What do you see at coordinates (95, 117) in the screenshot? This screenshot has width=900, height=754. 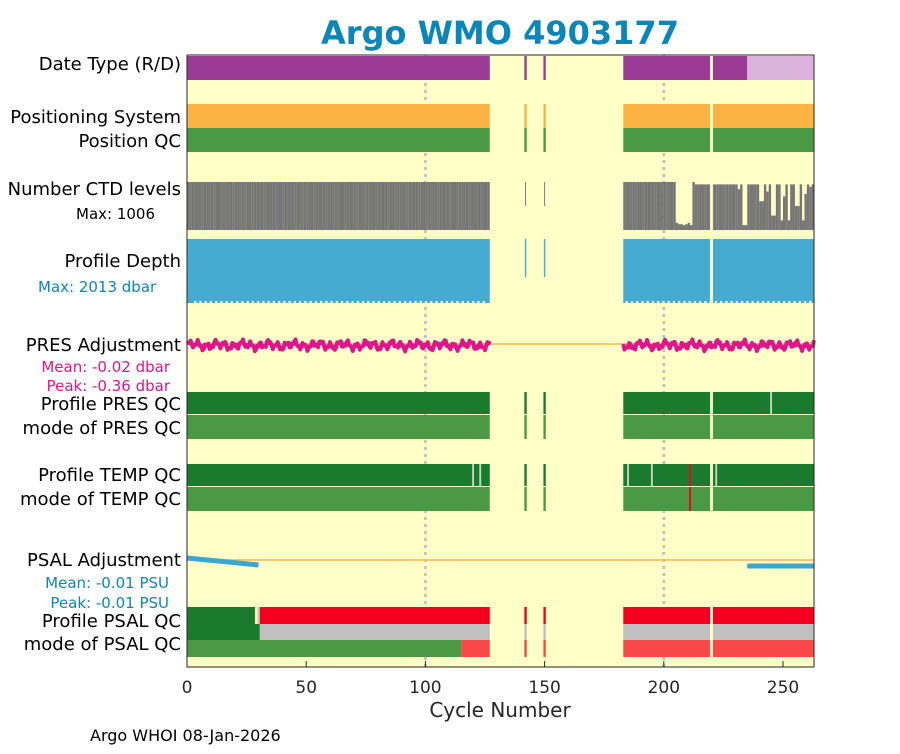 I see `row-label: Positioning System` at bounding box center [95, 117].